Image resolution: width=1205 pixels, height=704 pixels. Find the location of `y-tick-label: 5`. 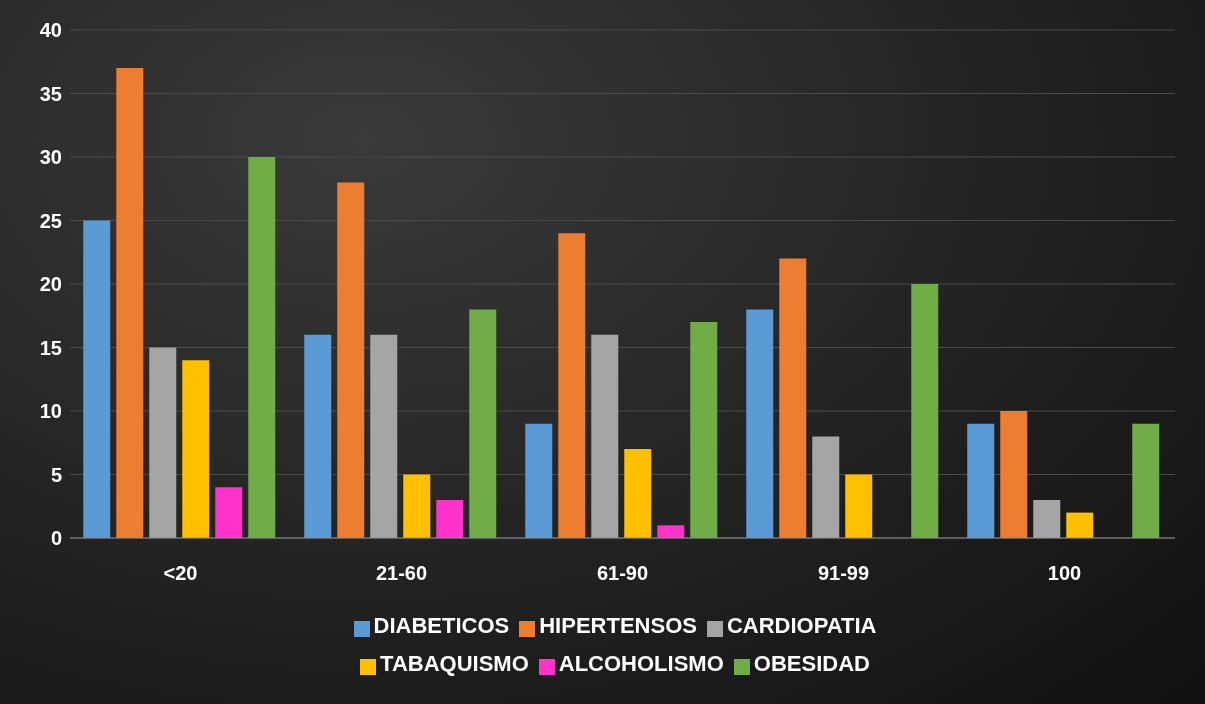

y-tick-label: 5 is located at coordinates (56, 474).